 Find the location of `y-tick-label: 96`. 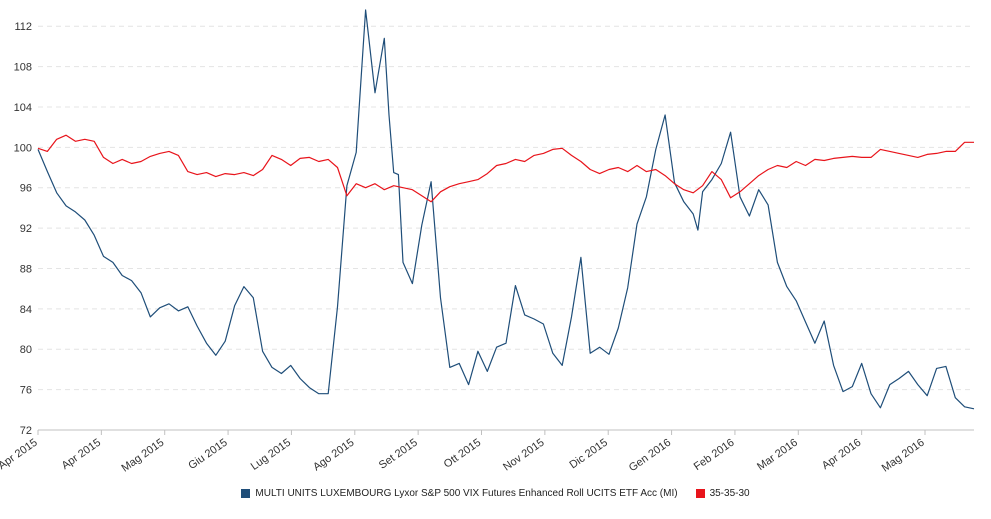

y-tick-label: 96 is located at coordinates (26, 189).